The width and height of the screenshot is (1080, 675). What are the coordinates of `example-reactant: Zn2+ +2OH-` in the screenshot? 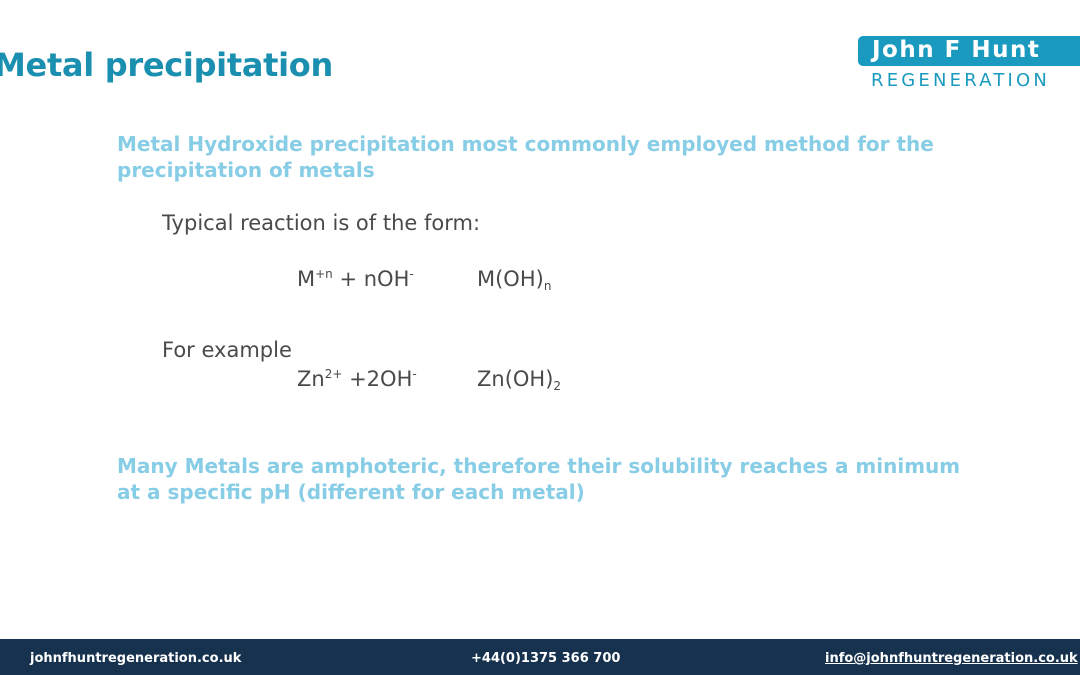 It's located at (357, 379).